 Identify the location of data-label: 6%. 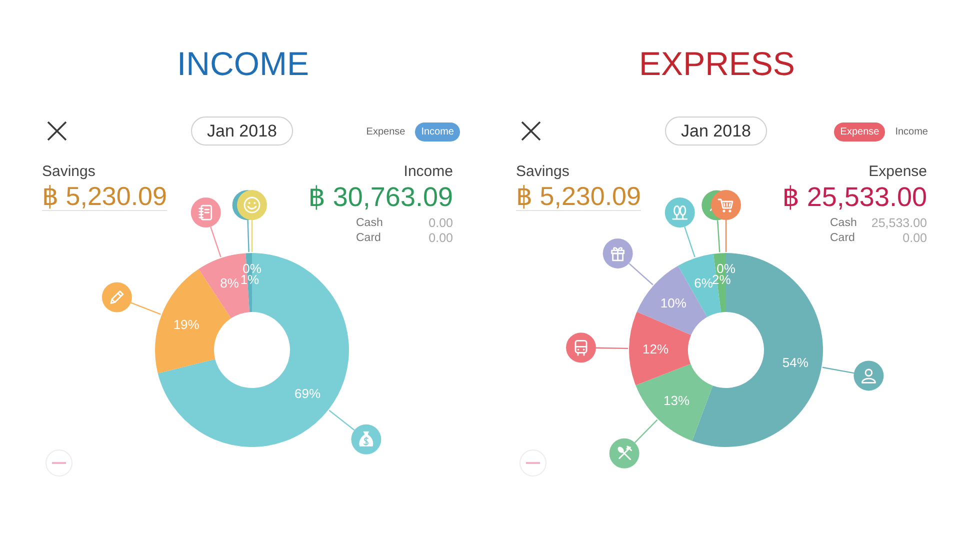
(704, 283).